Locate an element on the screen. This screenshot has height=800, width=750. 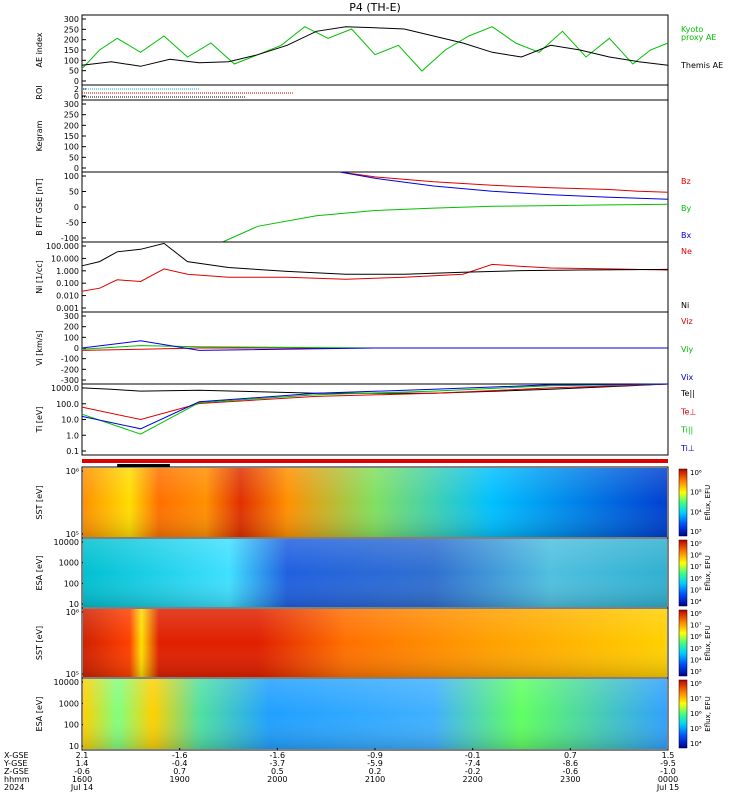
panel-esa_e-ytick: 10 is located at coordinates (74, 604).